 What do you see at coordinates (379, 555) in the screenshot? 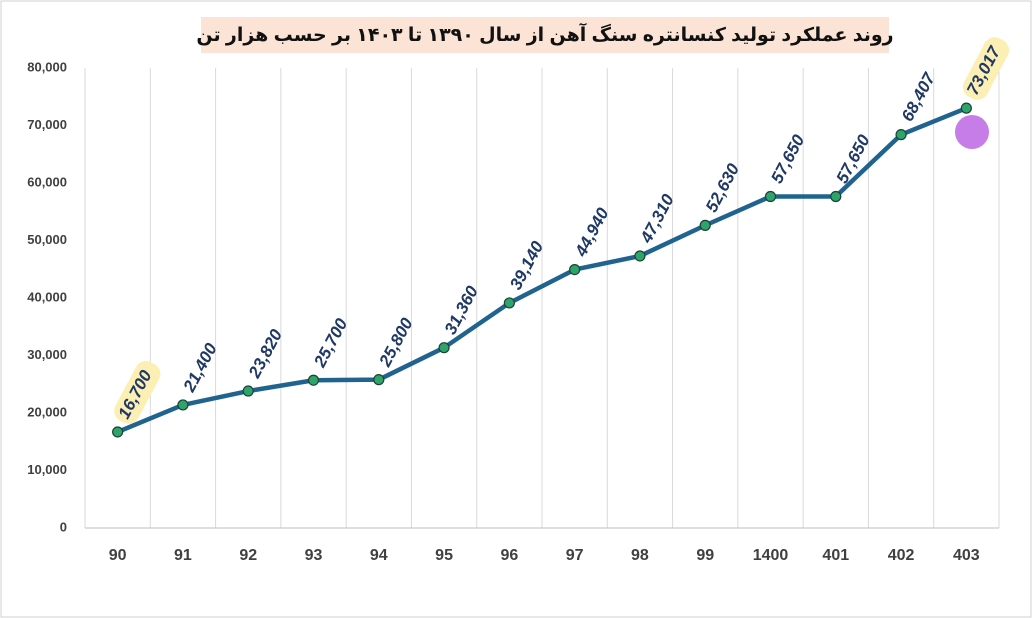
I see `x-tick-label: 94` at bounding box center [379, 555].